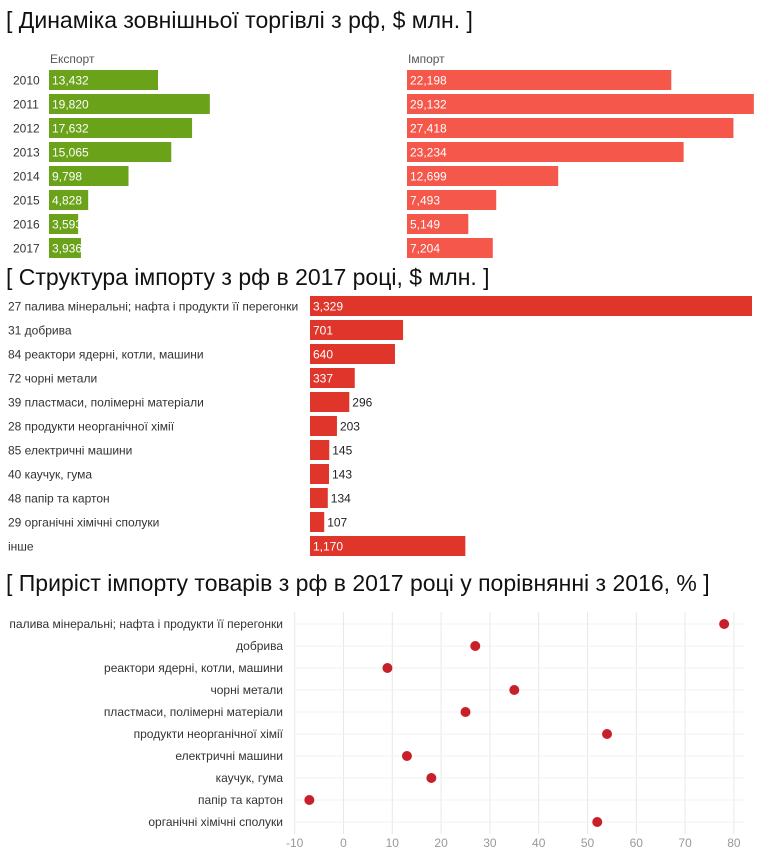  What do you see at coordinates (588, 843) in the screenshot?
I see `x-tick-label: 50` at bounding box center [588, 843].